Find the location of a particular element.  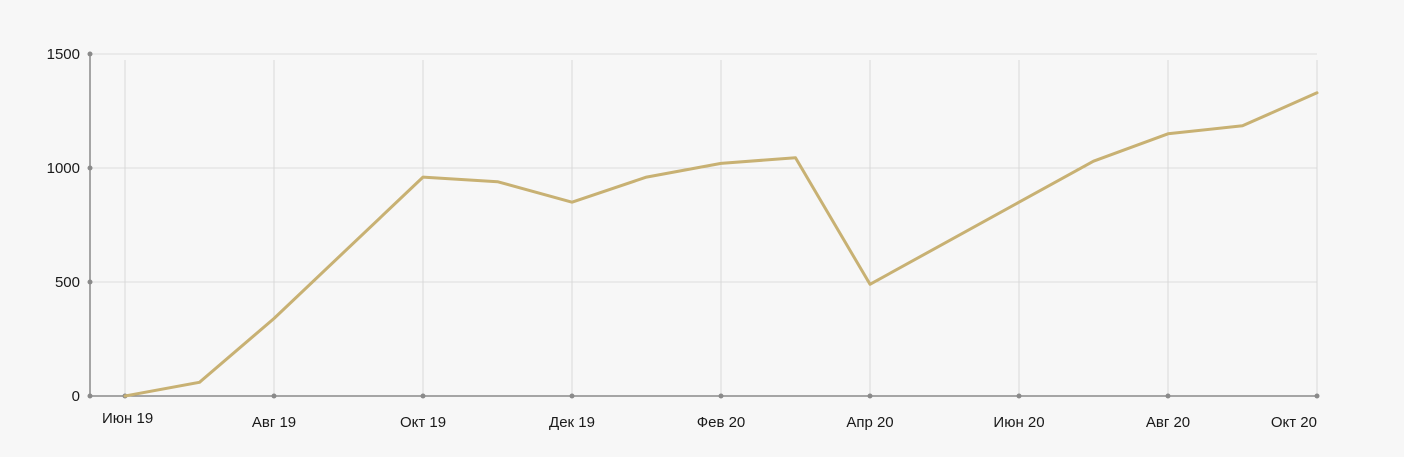

x-tick-label: Окт 19 is located at coordinates (423, 422).